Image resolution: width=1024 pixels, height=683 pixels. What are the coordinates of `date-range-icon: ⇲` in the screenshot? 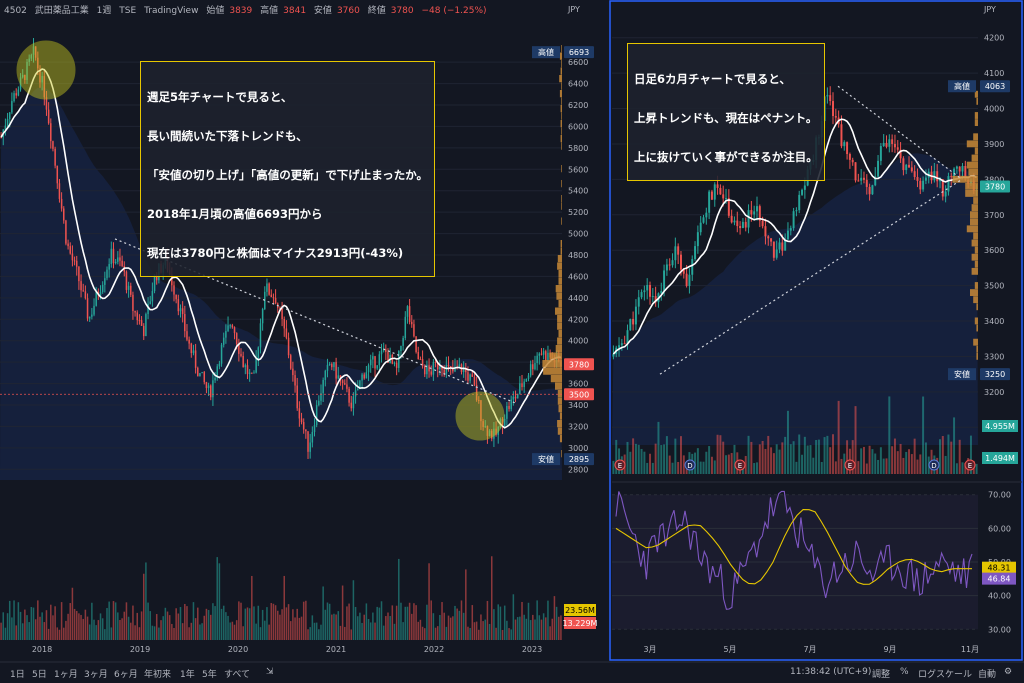 It's located at (270, 672).